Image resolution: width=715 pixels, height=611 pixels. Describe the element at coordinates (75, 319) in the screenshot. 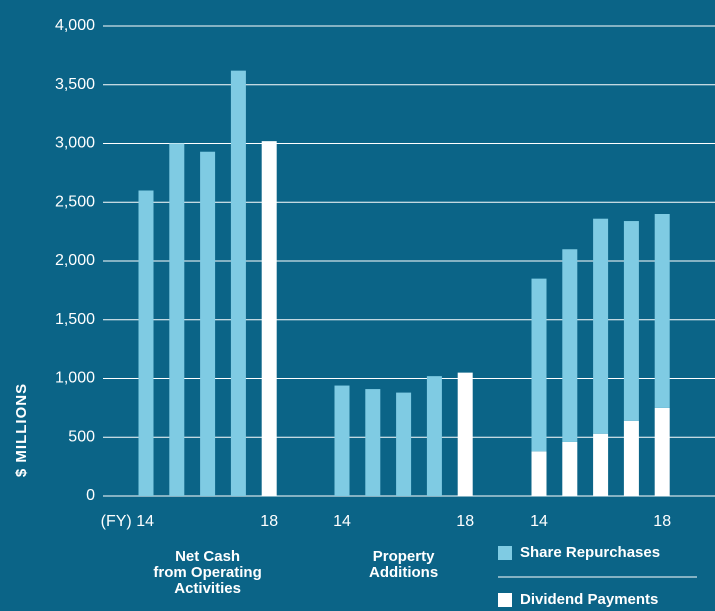

I see `y-tick-label: 1,500` at that location.